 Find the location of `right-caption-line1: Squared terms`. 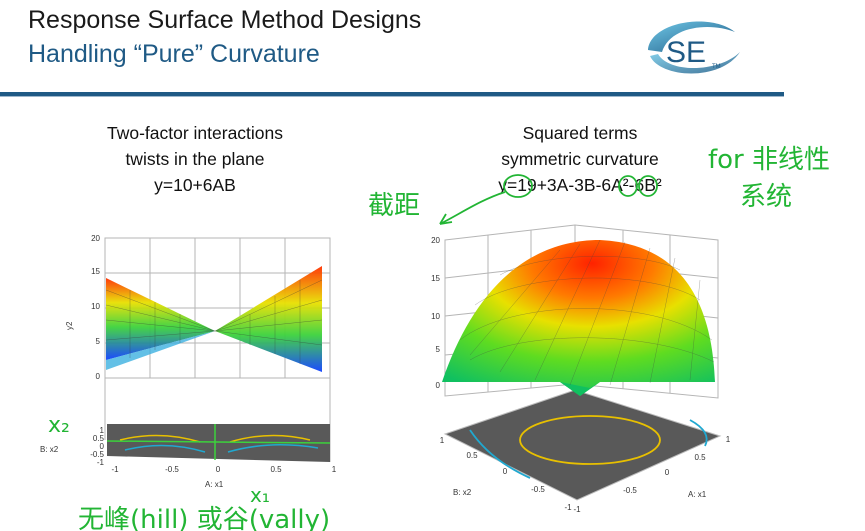

right-caption-line1: Squared terms is located at coordinates (580, 133).